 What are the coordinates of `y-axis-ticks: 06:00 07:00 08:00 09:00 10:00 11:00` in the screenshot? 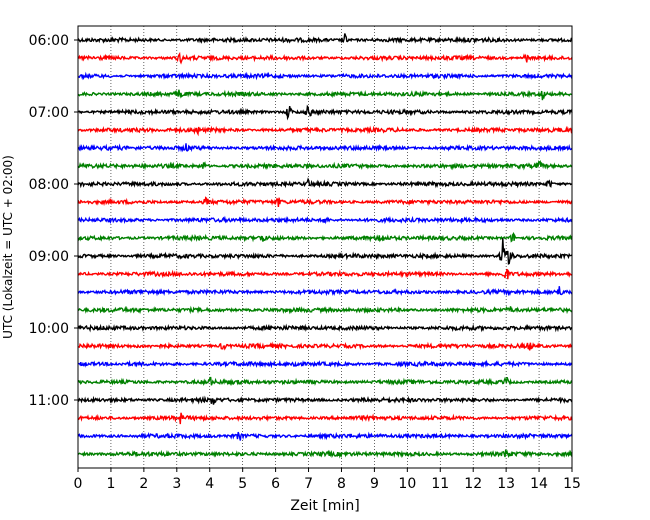 It's located at (53, 221).